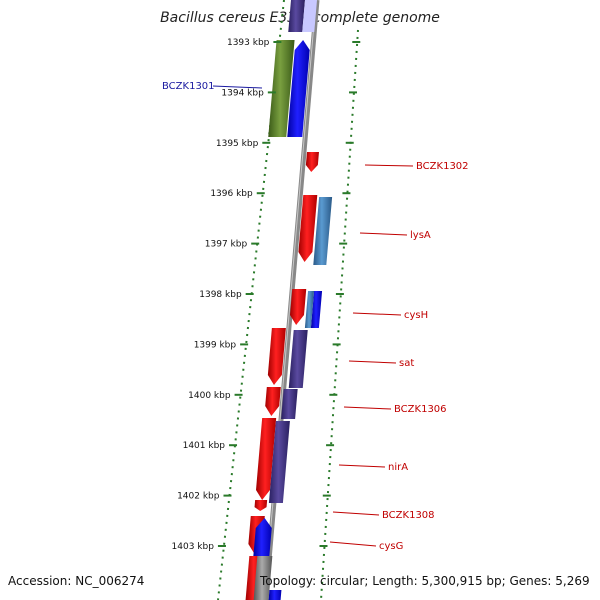  I want to click on right-guide-line, so click(339, 314).